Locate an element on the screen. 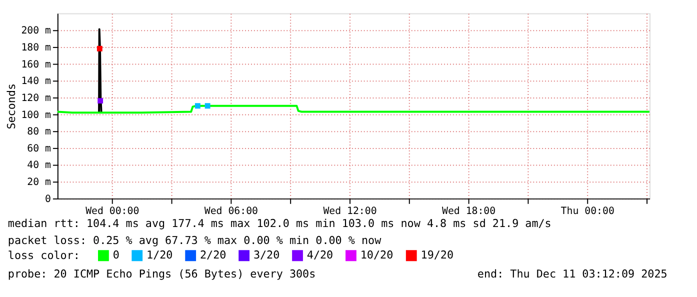 Image resolution: width=697 pixels, height=297 pixels. y-tick-label: 140 m is located at coordinates (36, 82).